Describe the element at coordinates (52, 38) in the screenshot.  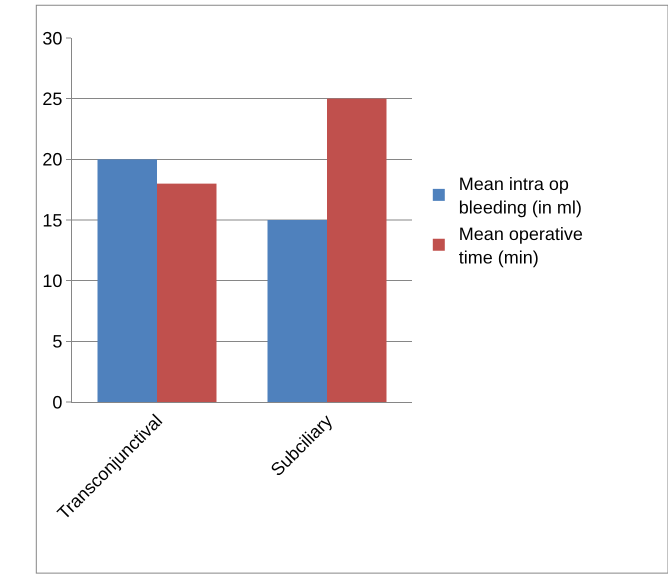
I see `y-tick-label: 30` at that location.